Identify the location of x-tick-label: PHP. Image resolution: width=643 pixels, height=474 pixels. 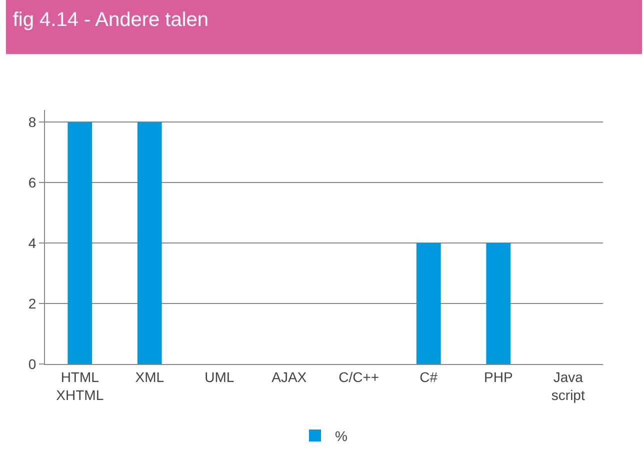
(498, 376).